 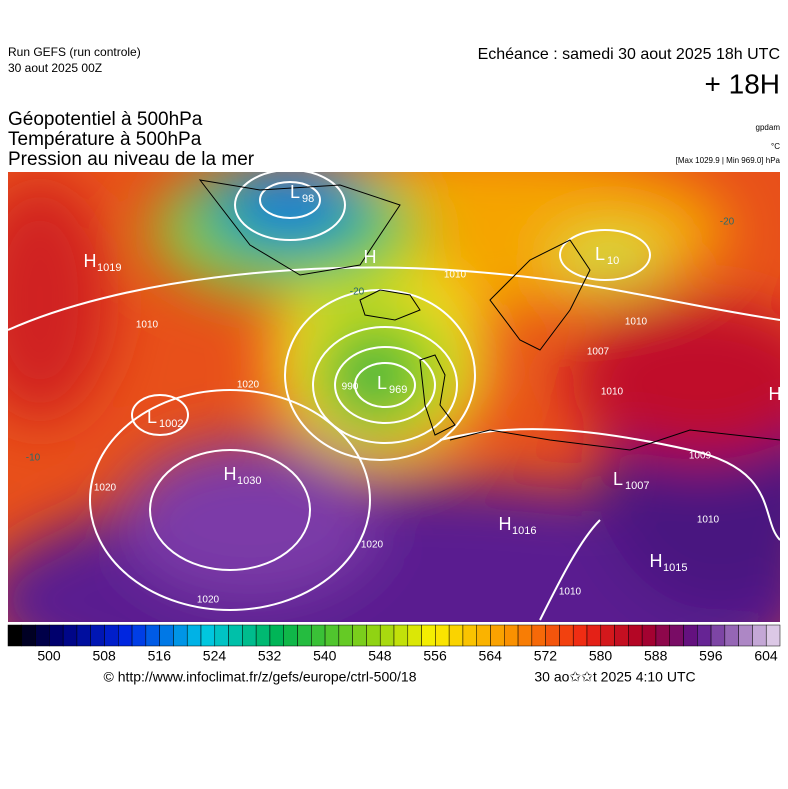 I want to click on unit: [Max 1029.9 | Min 969.0] hPa, so click(x=728, y=160).